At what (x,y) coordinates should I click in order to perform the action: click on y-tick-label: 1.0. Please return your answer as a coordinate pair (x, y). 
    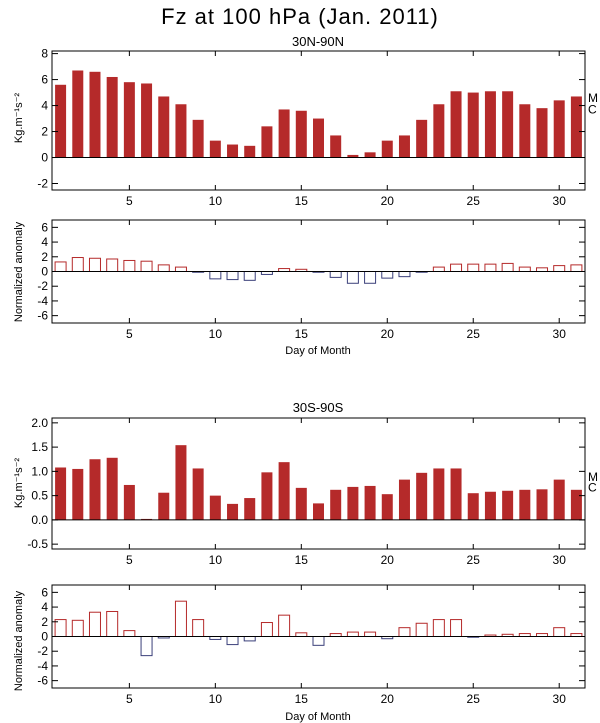
    Looking at the image, I should click on (39, 471).